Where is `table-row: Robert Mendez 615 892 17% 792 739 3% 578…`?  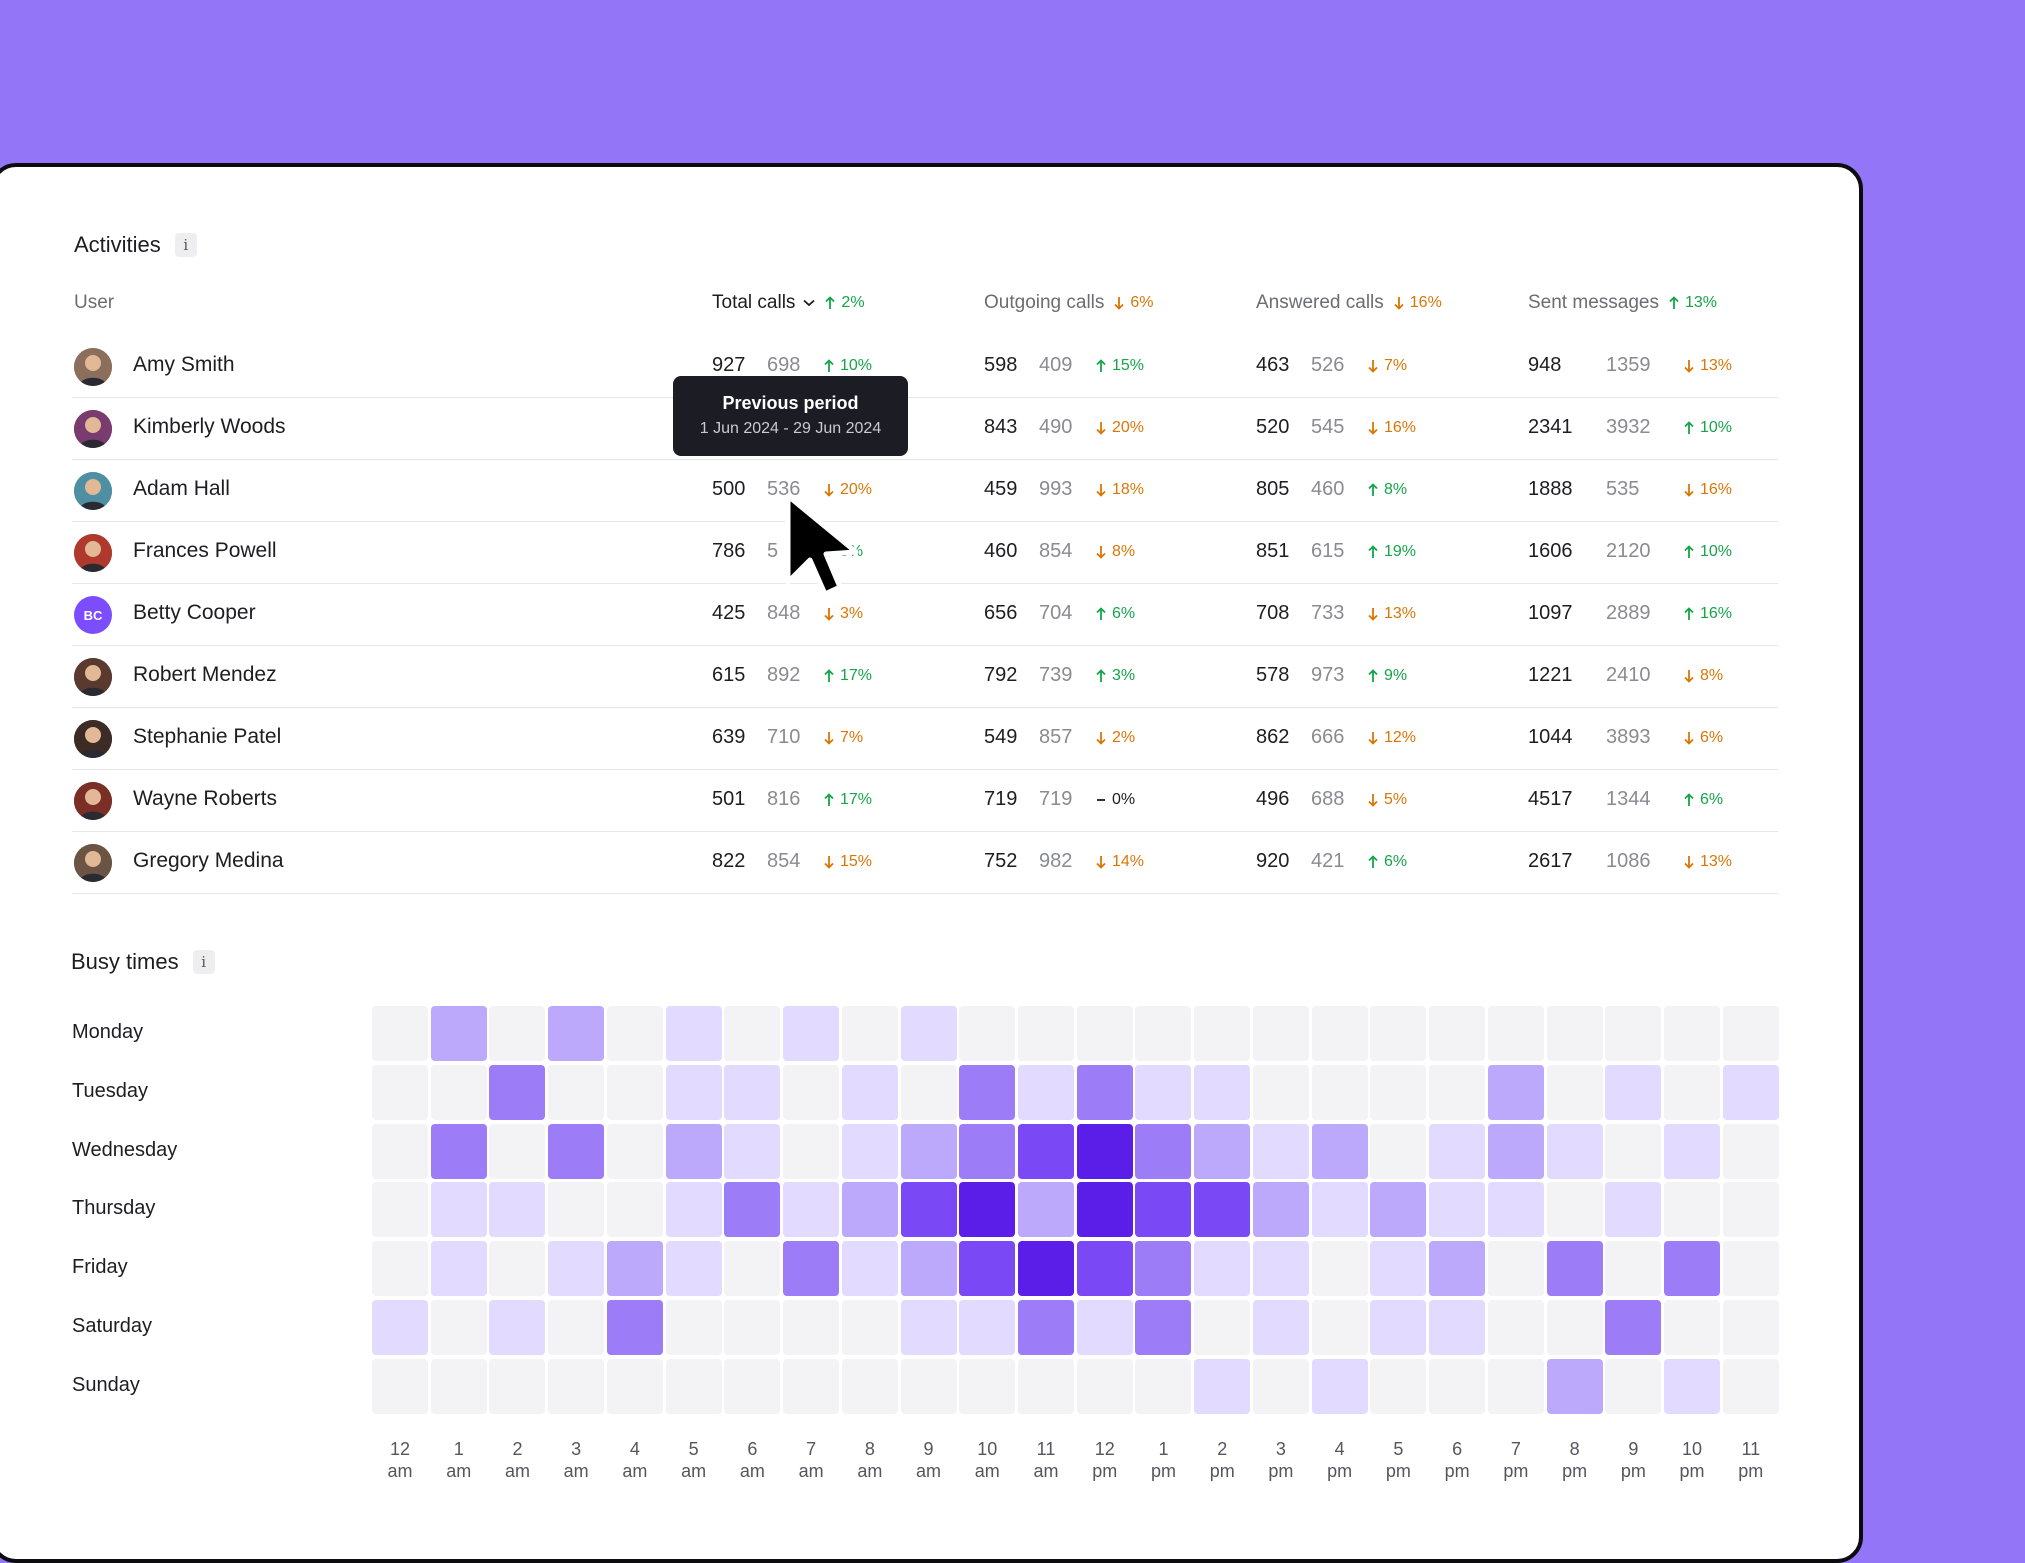 table-row: Robert Mendez 615 892 17% 792 739 3% 578… is located at coordinates (925, 677).